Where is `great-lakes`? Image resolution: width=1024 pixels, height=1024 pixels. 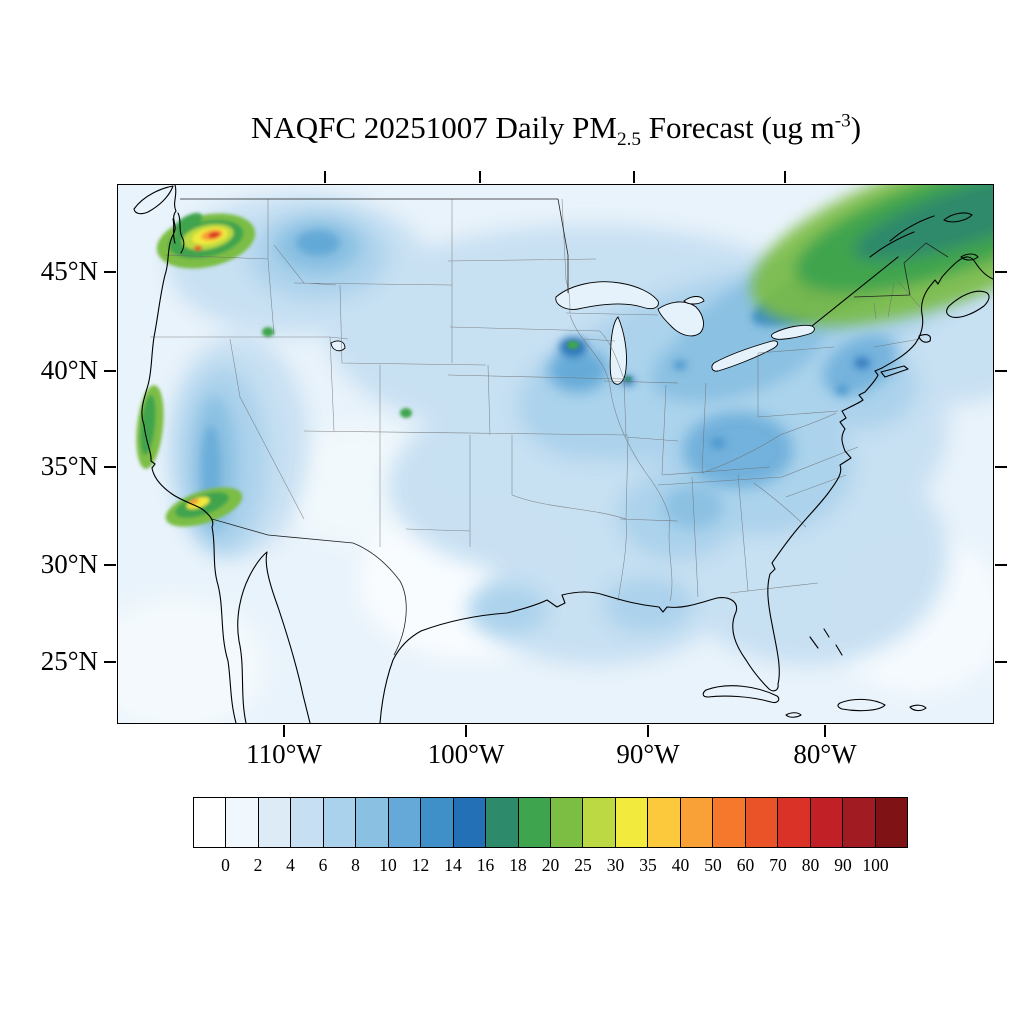
great-lakes is located at coordinates (572, 333).